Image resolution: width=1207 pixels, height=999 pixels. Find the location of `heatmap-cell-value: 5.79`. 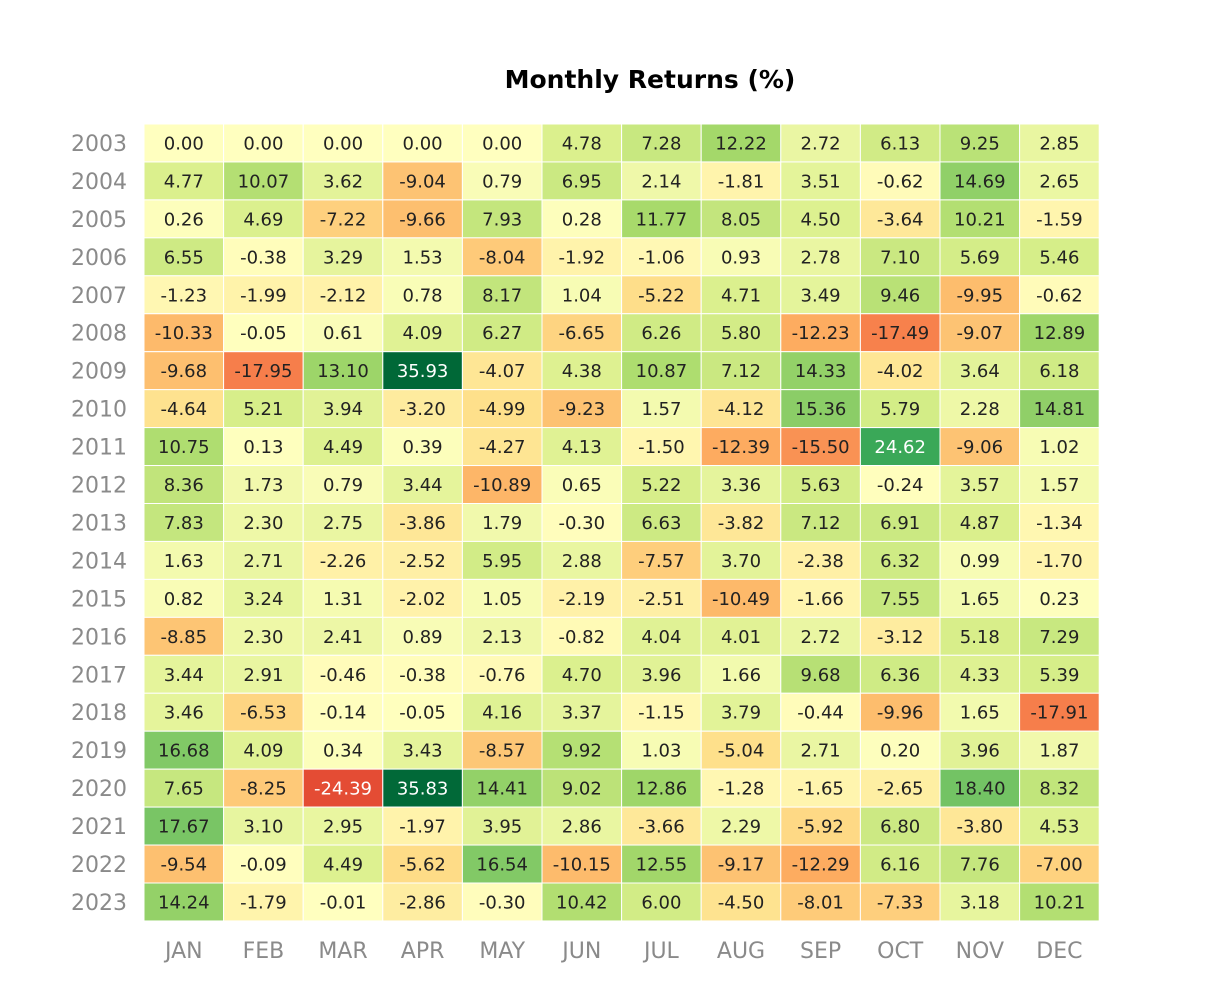

heatmap-cell-value: 5.79 is located at coordinates (900, 409).